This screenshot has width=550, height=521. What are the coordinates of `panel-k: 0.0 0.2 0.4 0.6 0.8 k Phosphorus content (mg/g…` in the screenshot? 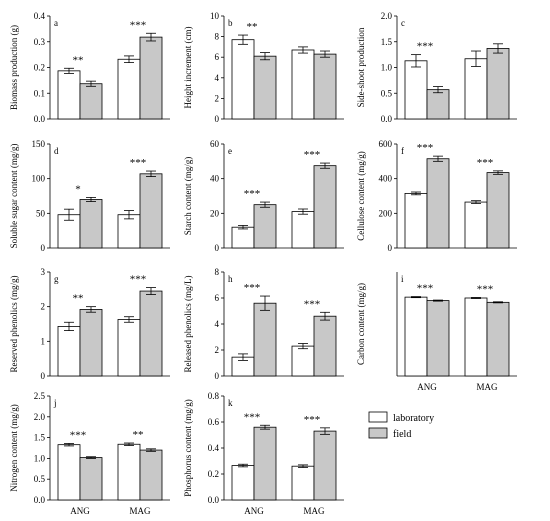 It's located at (263, 453).